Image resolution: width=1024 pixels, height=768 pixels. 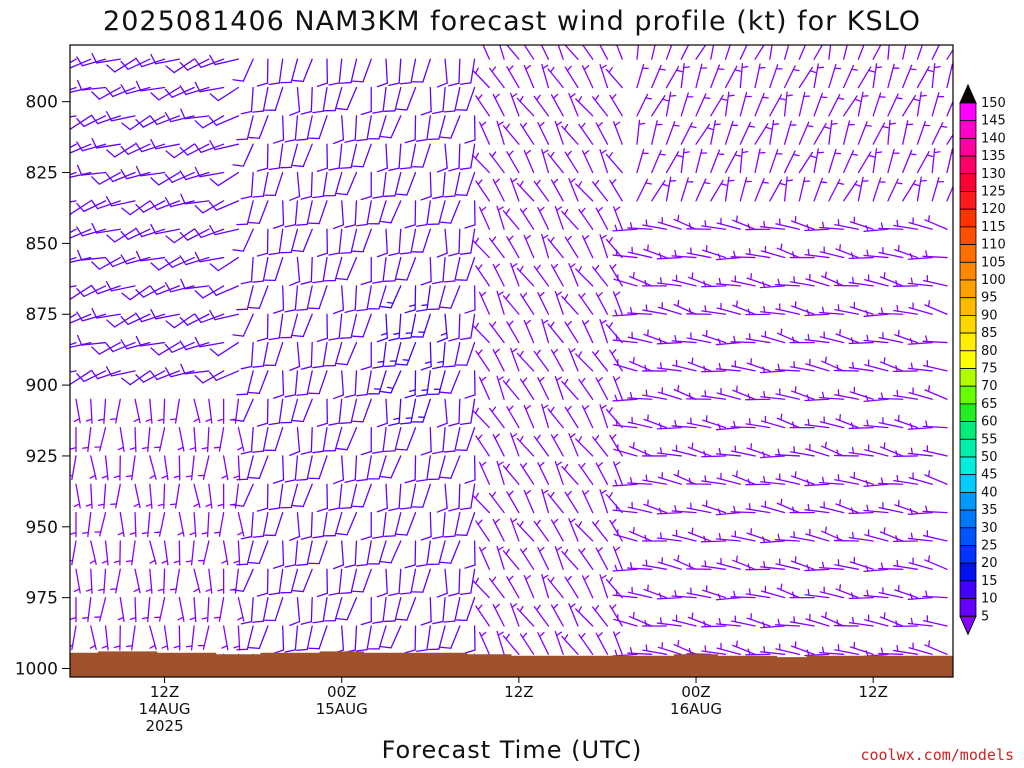 I want to click on colorbar-label: 110, so click(x=993, y=245).